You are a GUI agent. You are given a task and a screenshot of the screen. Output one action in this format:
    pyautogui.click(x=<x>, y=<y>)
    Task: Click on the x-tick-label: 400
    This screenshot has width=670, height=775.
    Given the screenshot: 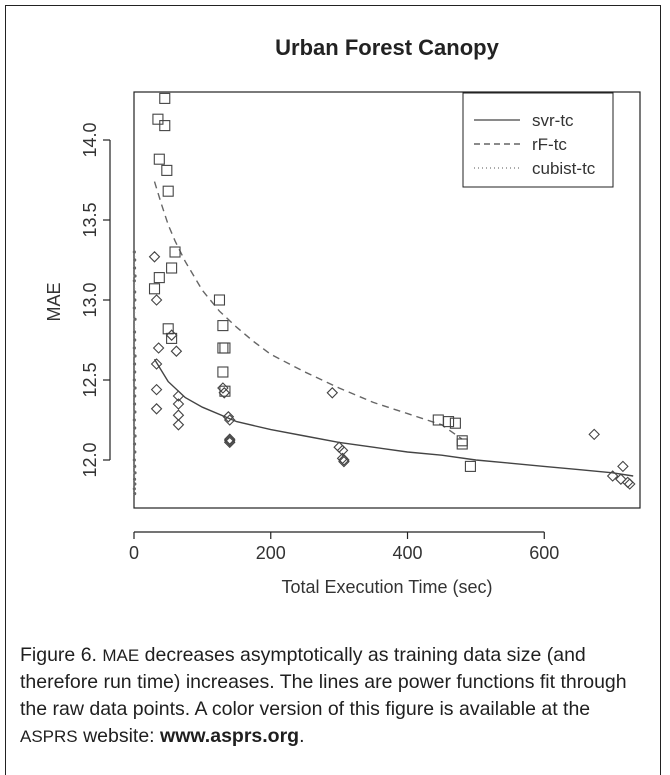 What is the action you would take?
    pyautogui.click(x=407, y=553)
    